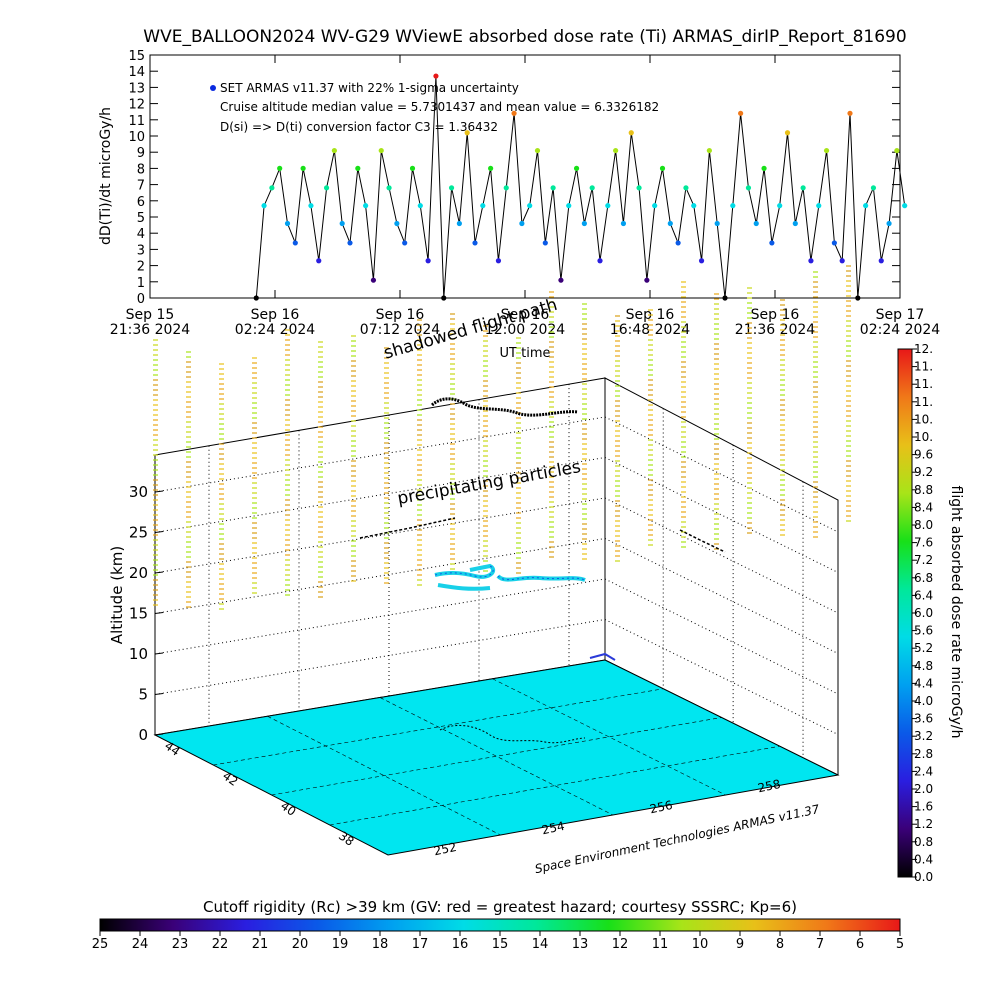  Describe the element at coordinates (117, 595) in the screenshot. I see `z-axis-label: Altitude (km)` at that location.